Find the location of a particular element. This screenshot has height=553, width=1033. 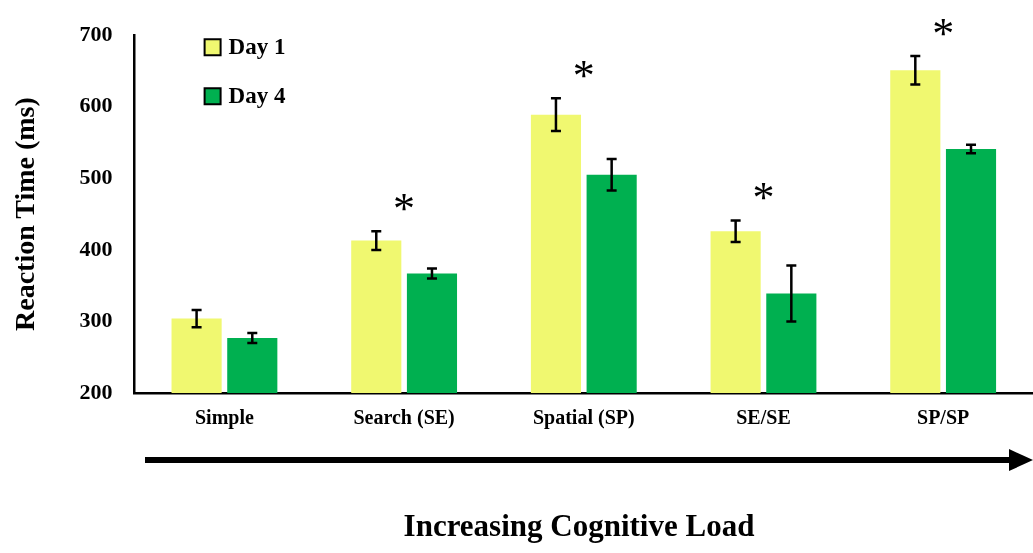

y-tick-label: 600 is located at coordinates (96, 105).